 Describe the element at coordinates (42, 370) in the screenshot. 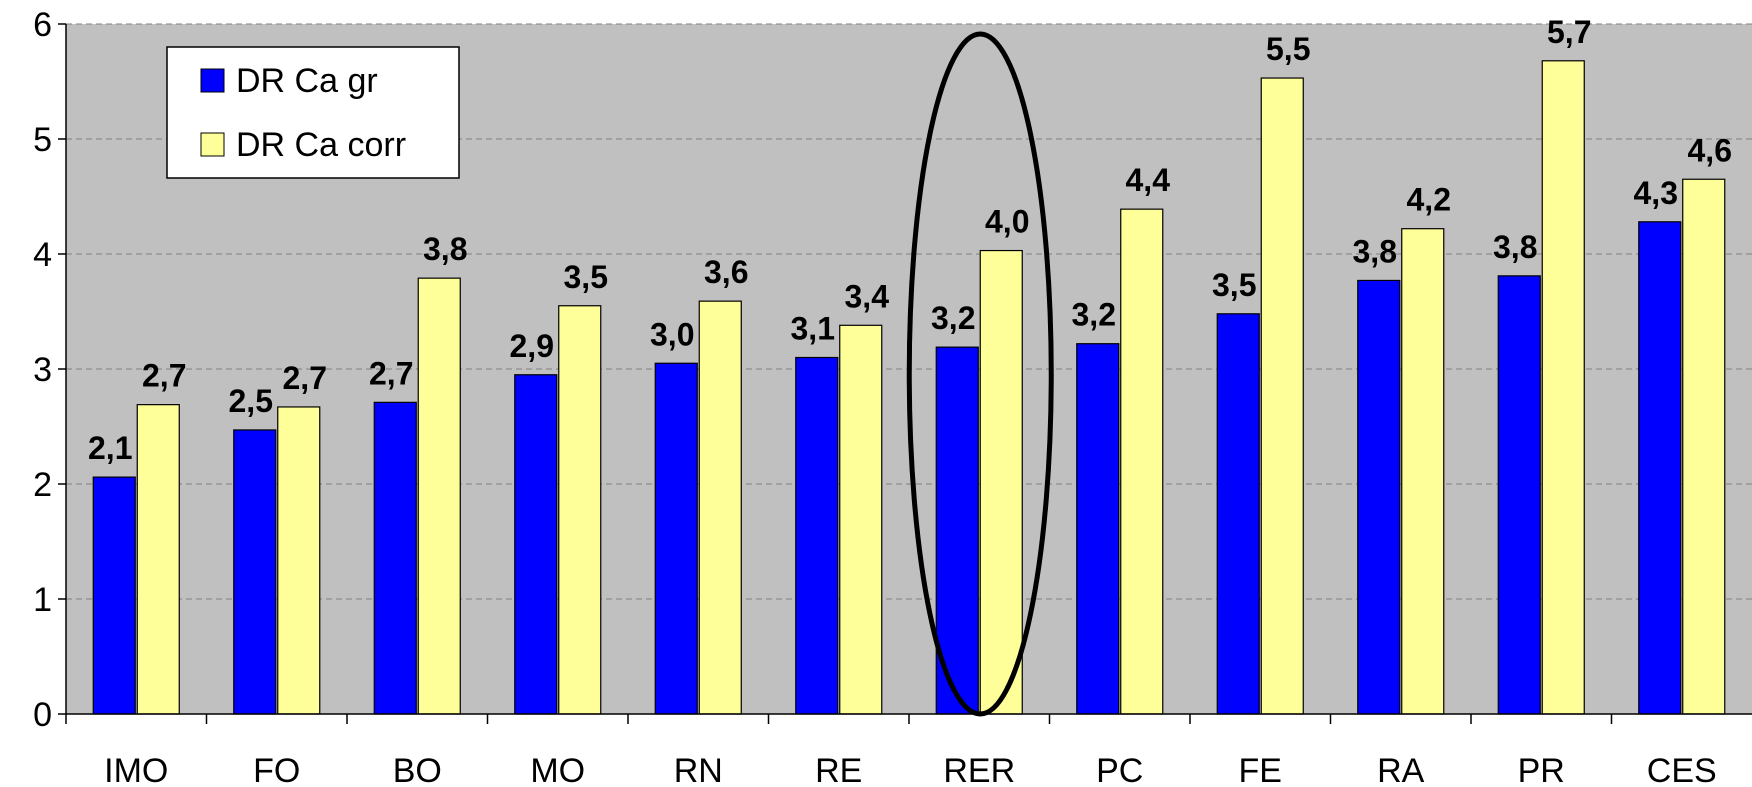

I see `y-tick-label: 3` at that location.